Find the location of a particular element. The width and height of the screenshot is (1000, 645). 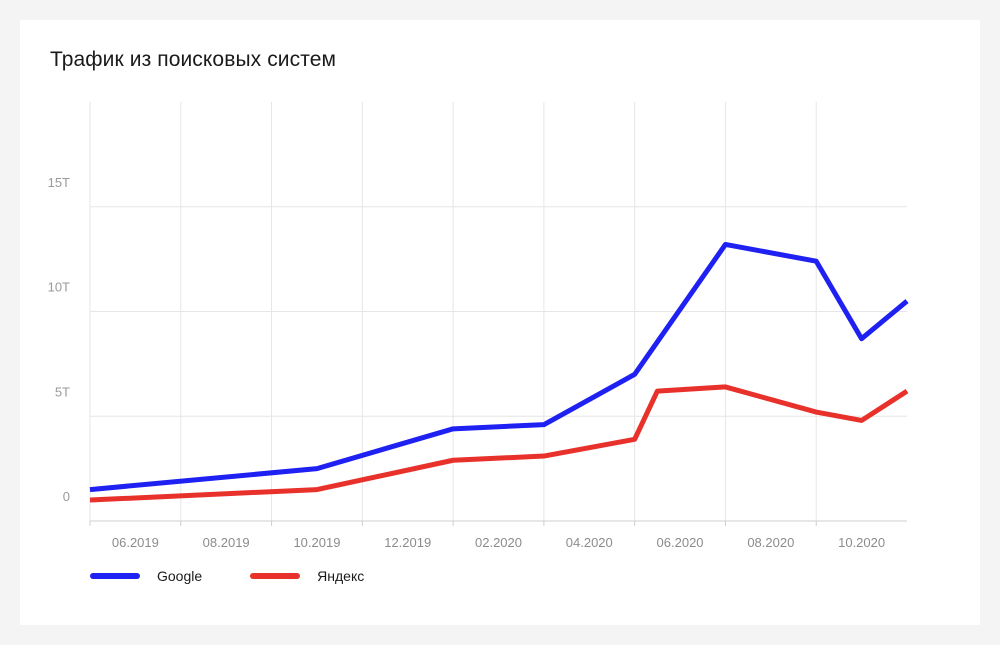

x-tick-label: 04.2020 is located at coordinates (589, 542).